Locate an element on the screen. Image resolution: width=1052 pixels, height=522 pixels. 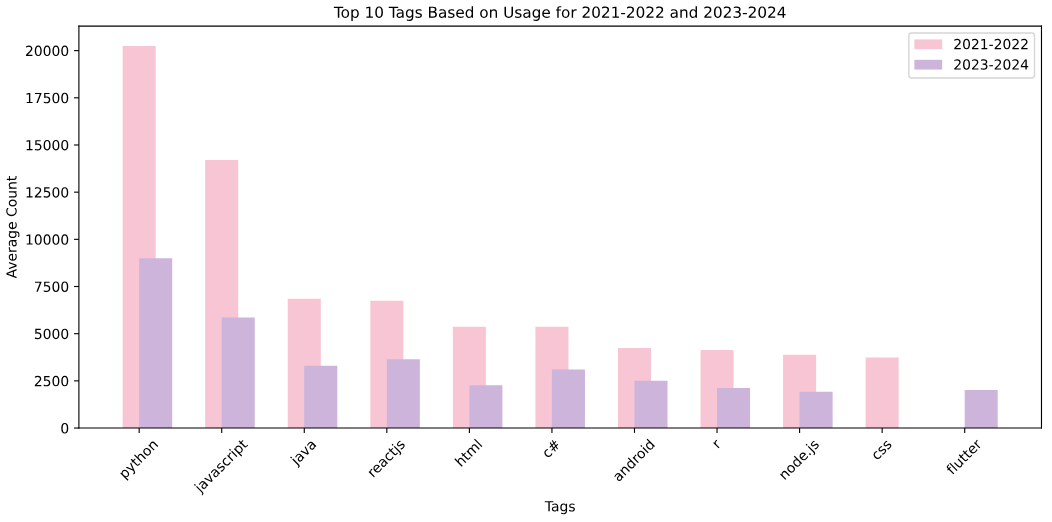
x-tick-label: css is located at coordinates (882, 450).